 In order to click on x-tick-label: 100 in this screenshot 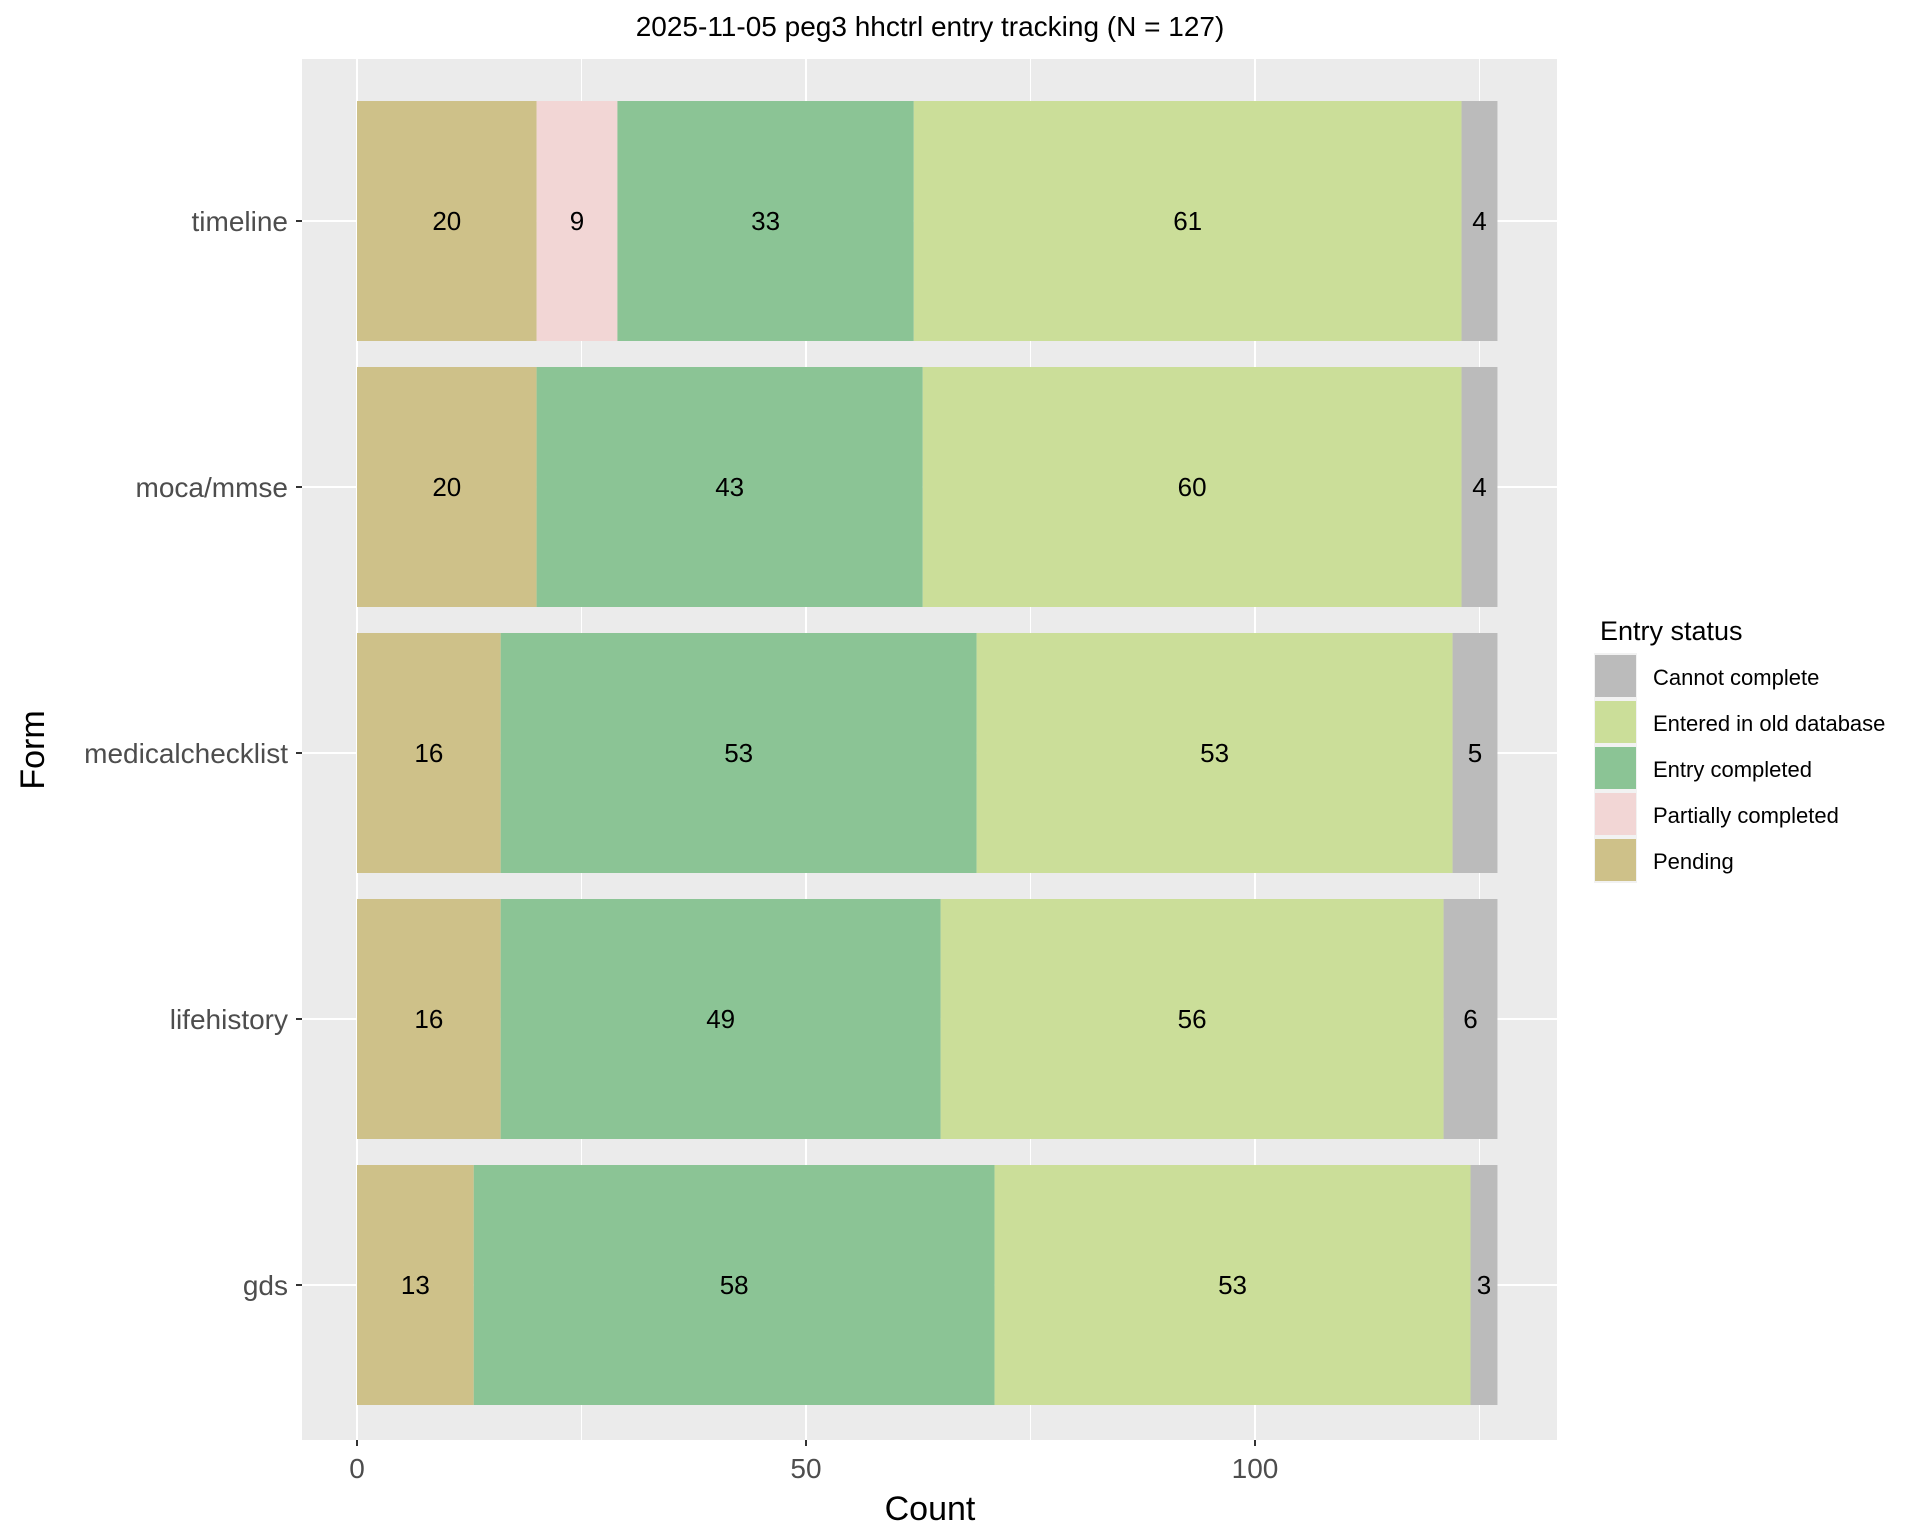, I will do `click(1255, 1468)`.